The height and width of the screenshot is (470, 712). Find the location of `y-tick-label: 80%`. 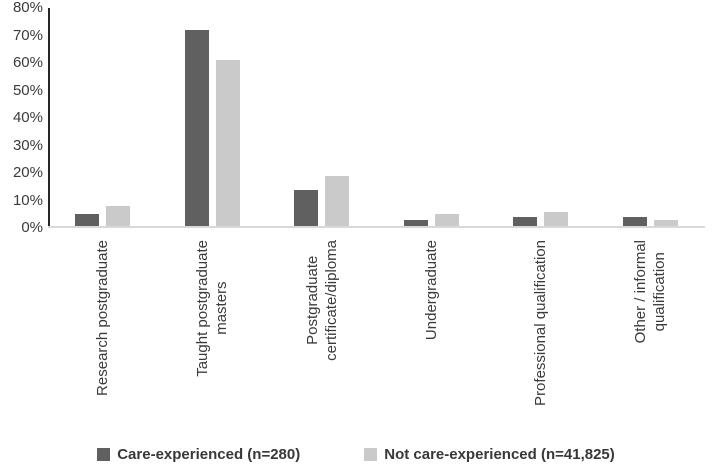

y-tick-label: 80% is located at coordinates (27, 8).